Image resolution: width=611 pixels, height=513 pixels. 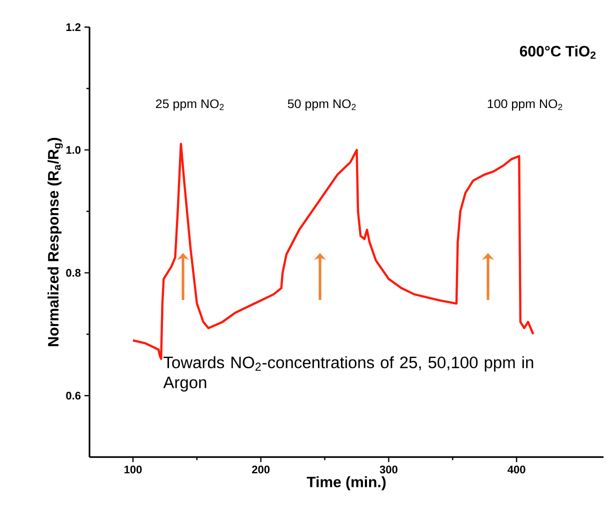 I want to click on y-tick-label: 1.0, so click(x=73, y=150).